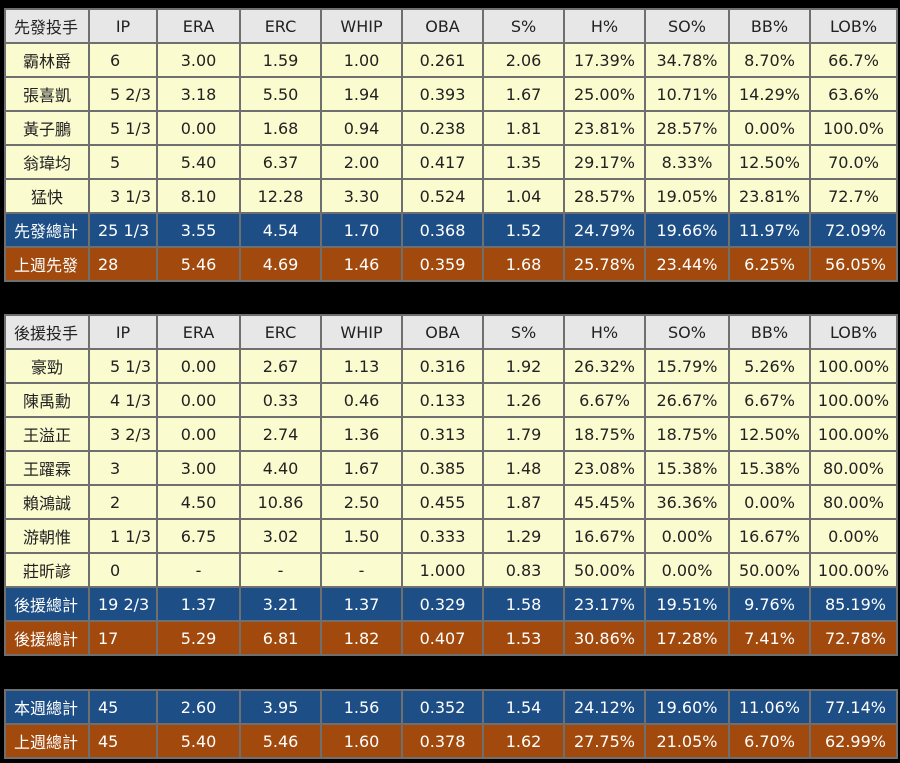 This screenshot has width=900, height=763. What do you see at coordinates (853, 707) in the screenshot?
I see `cell-lob-pct: 77.14%` at bounding box center [853, 707].